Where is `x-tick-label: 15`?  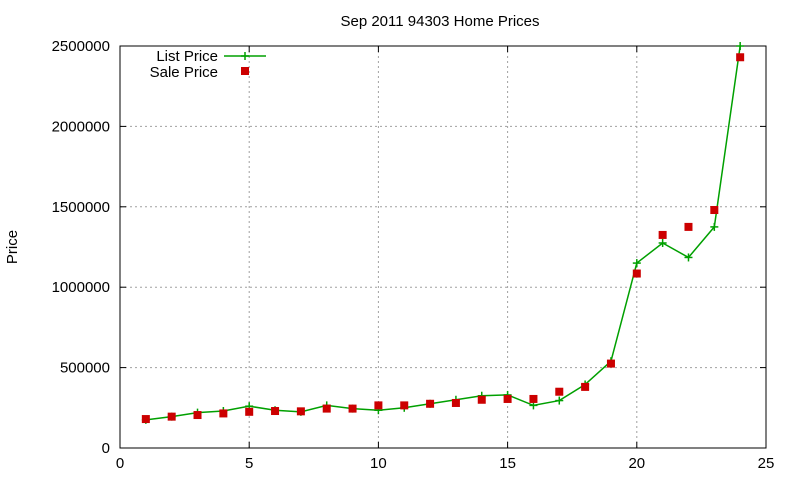
x-tick-label: 15 is located at coordinates (507, 463).